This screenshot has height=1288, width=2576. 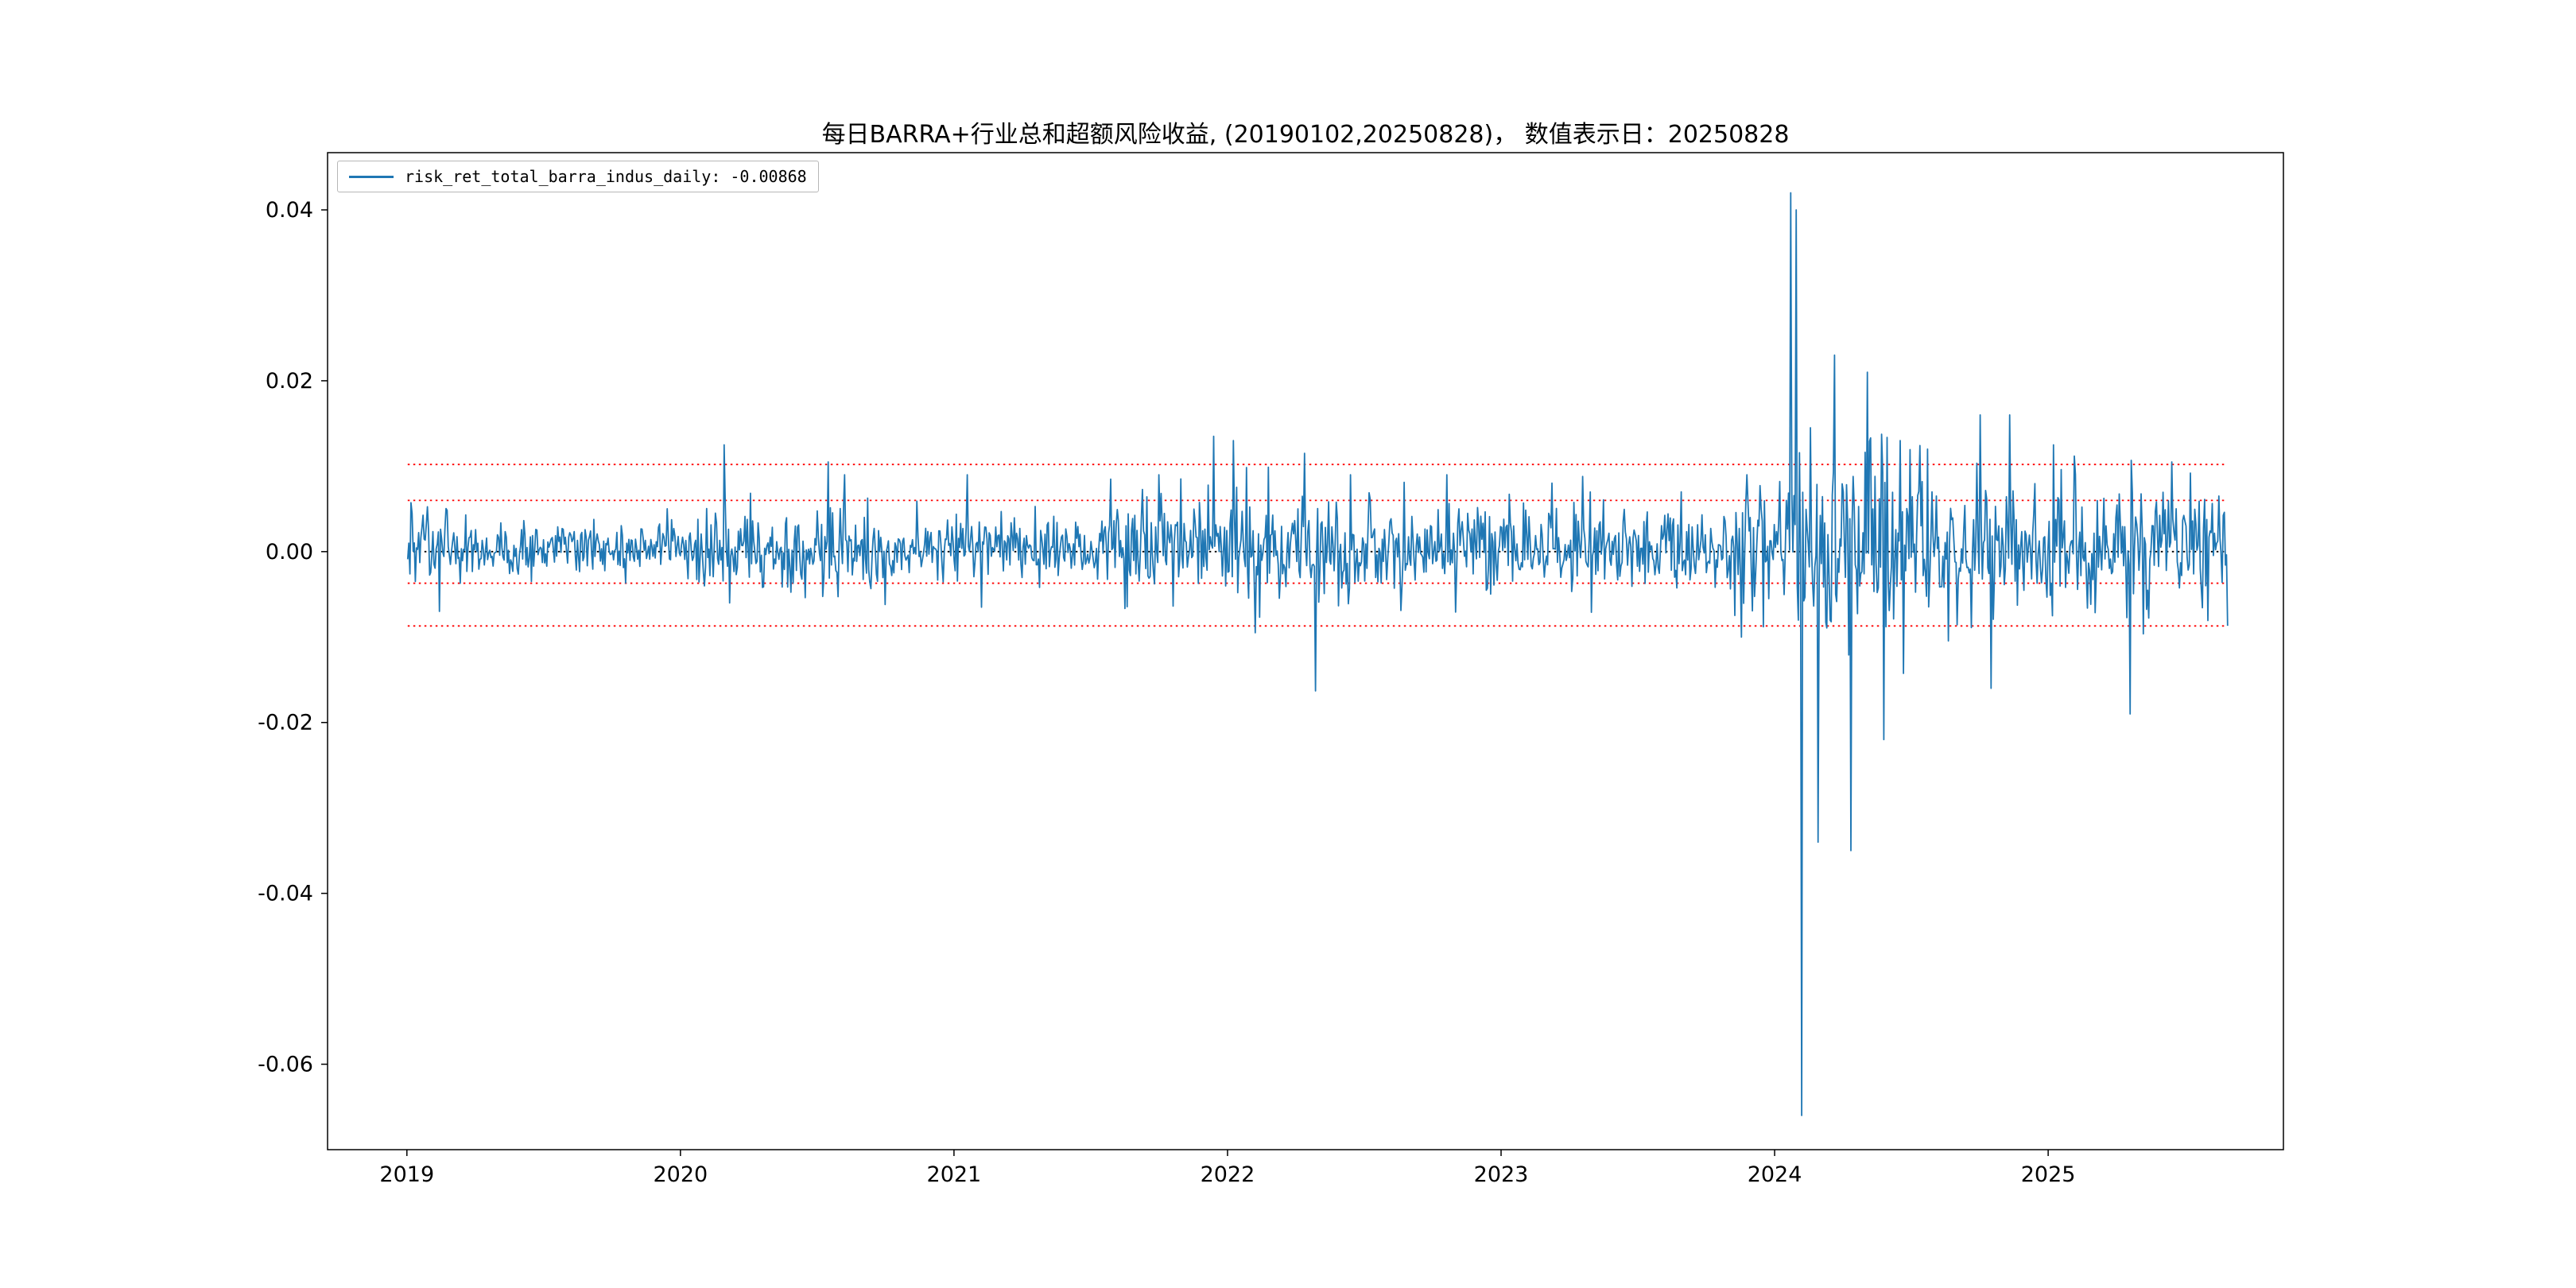 What do you see at coordinates (681, 1174) in the screenshot?
I see `x-tick-label: 2020` at bounding box center [681, 1174].